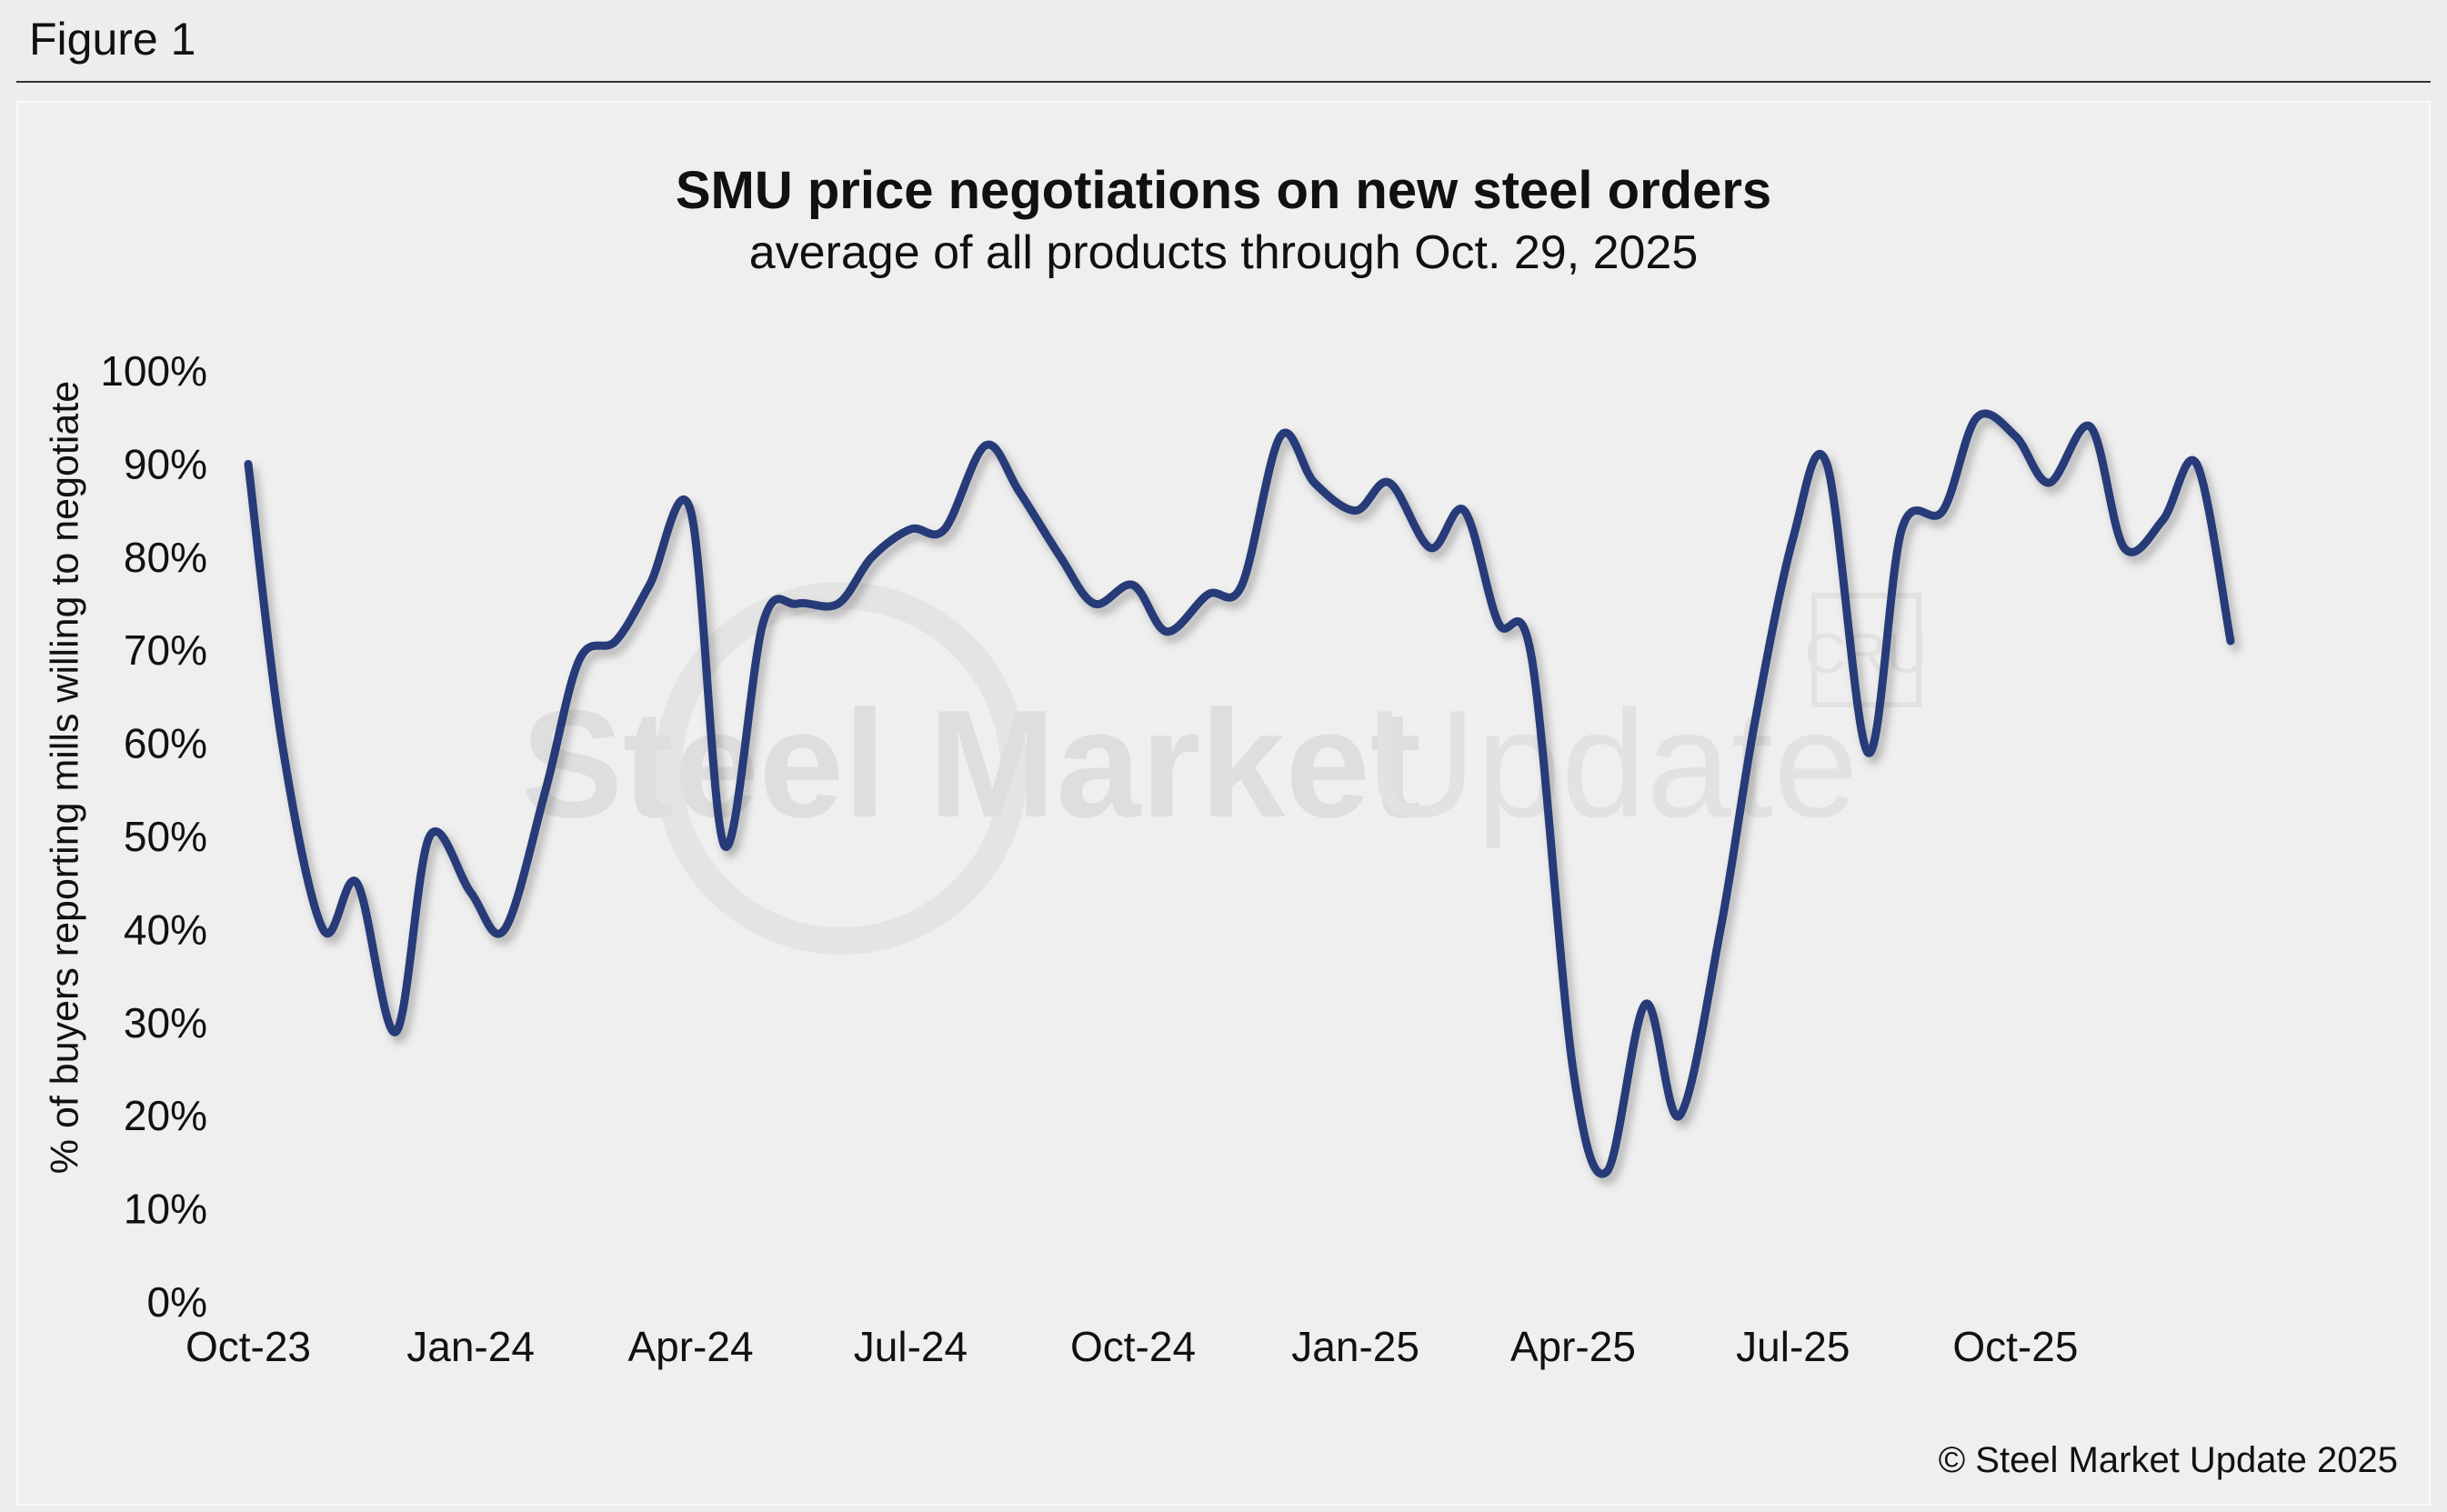 The height and width of the screenshot is (1512, 2447). Describe the element at coordinates (166, 557) in the screenshot. I see `y-tick-label: 80%` at that location.